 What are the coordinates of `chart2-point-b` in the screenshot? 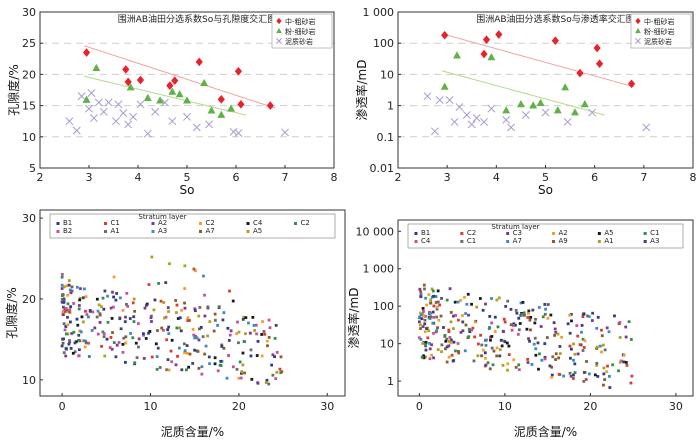 It's located at (491, 108).